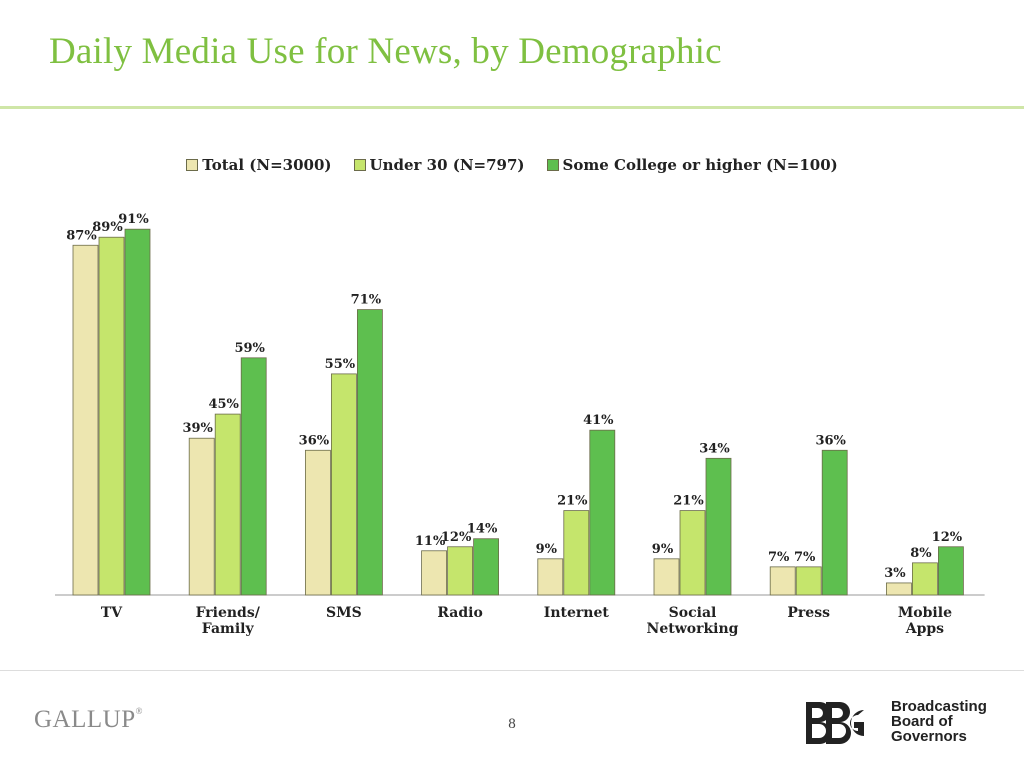 The height and width of the screenshot is (768, 1024). What do you see at coordinates (81, 235) in the screenshot?
I see `data-label-total: 87%` at bounding box center [81, 235].